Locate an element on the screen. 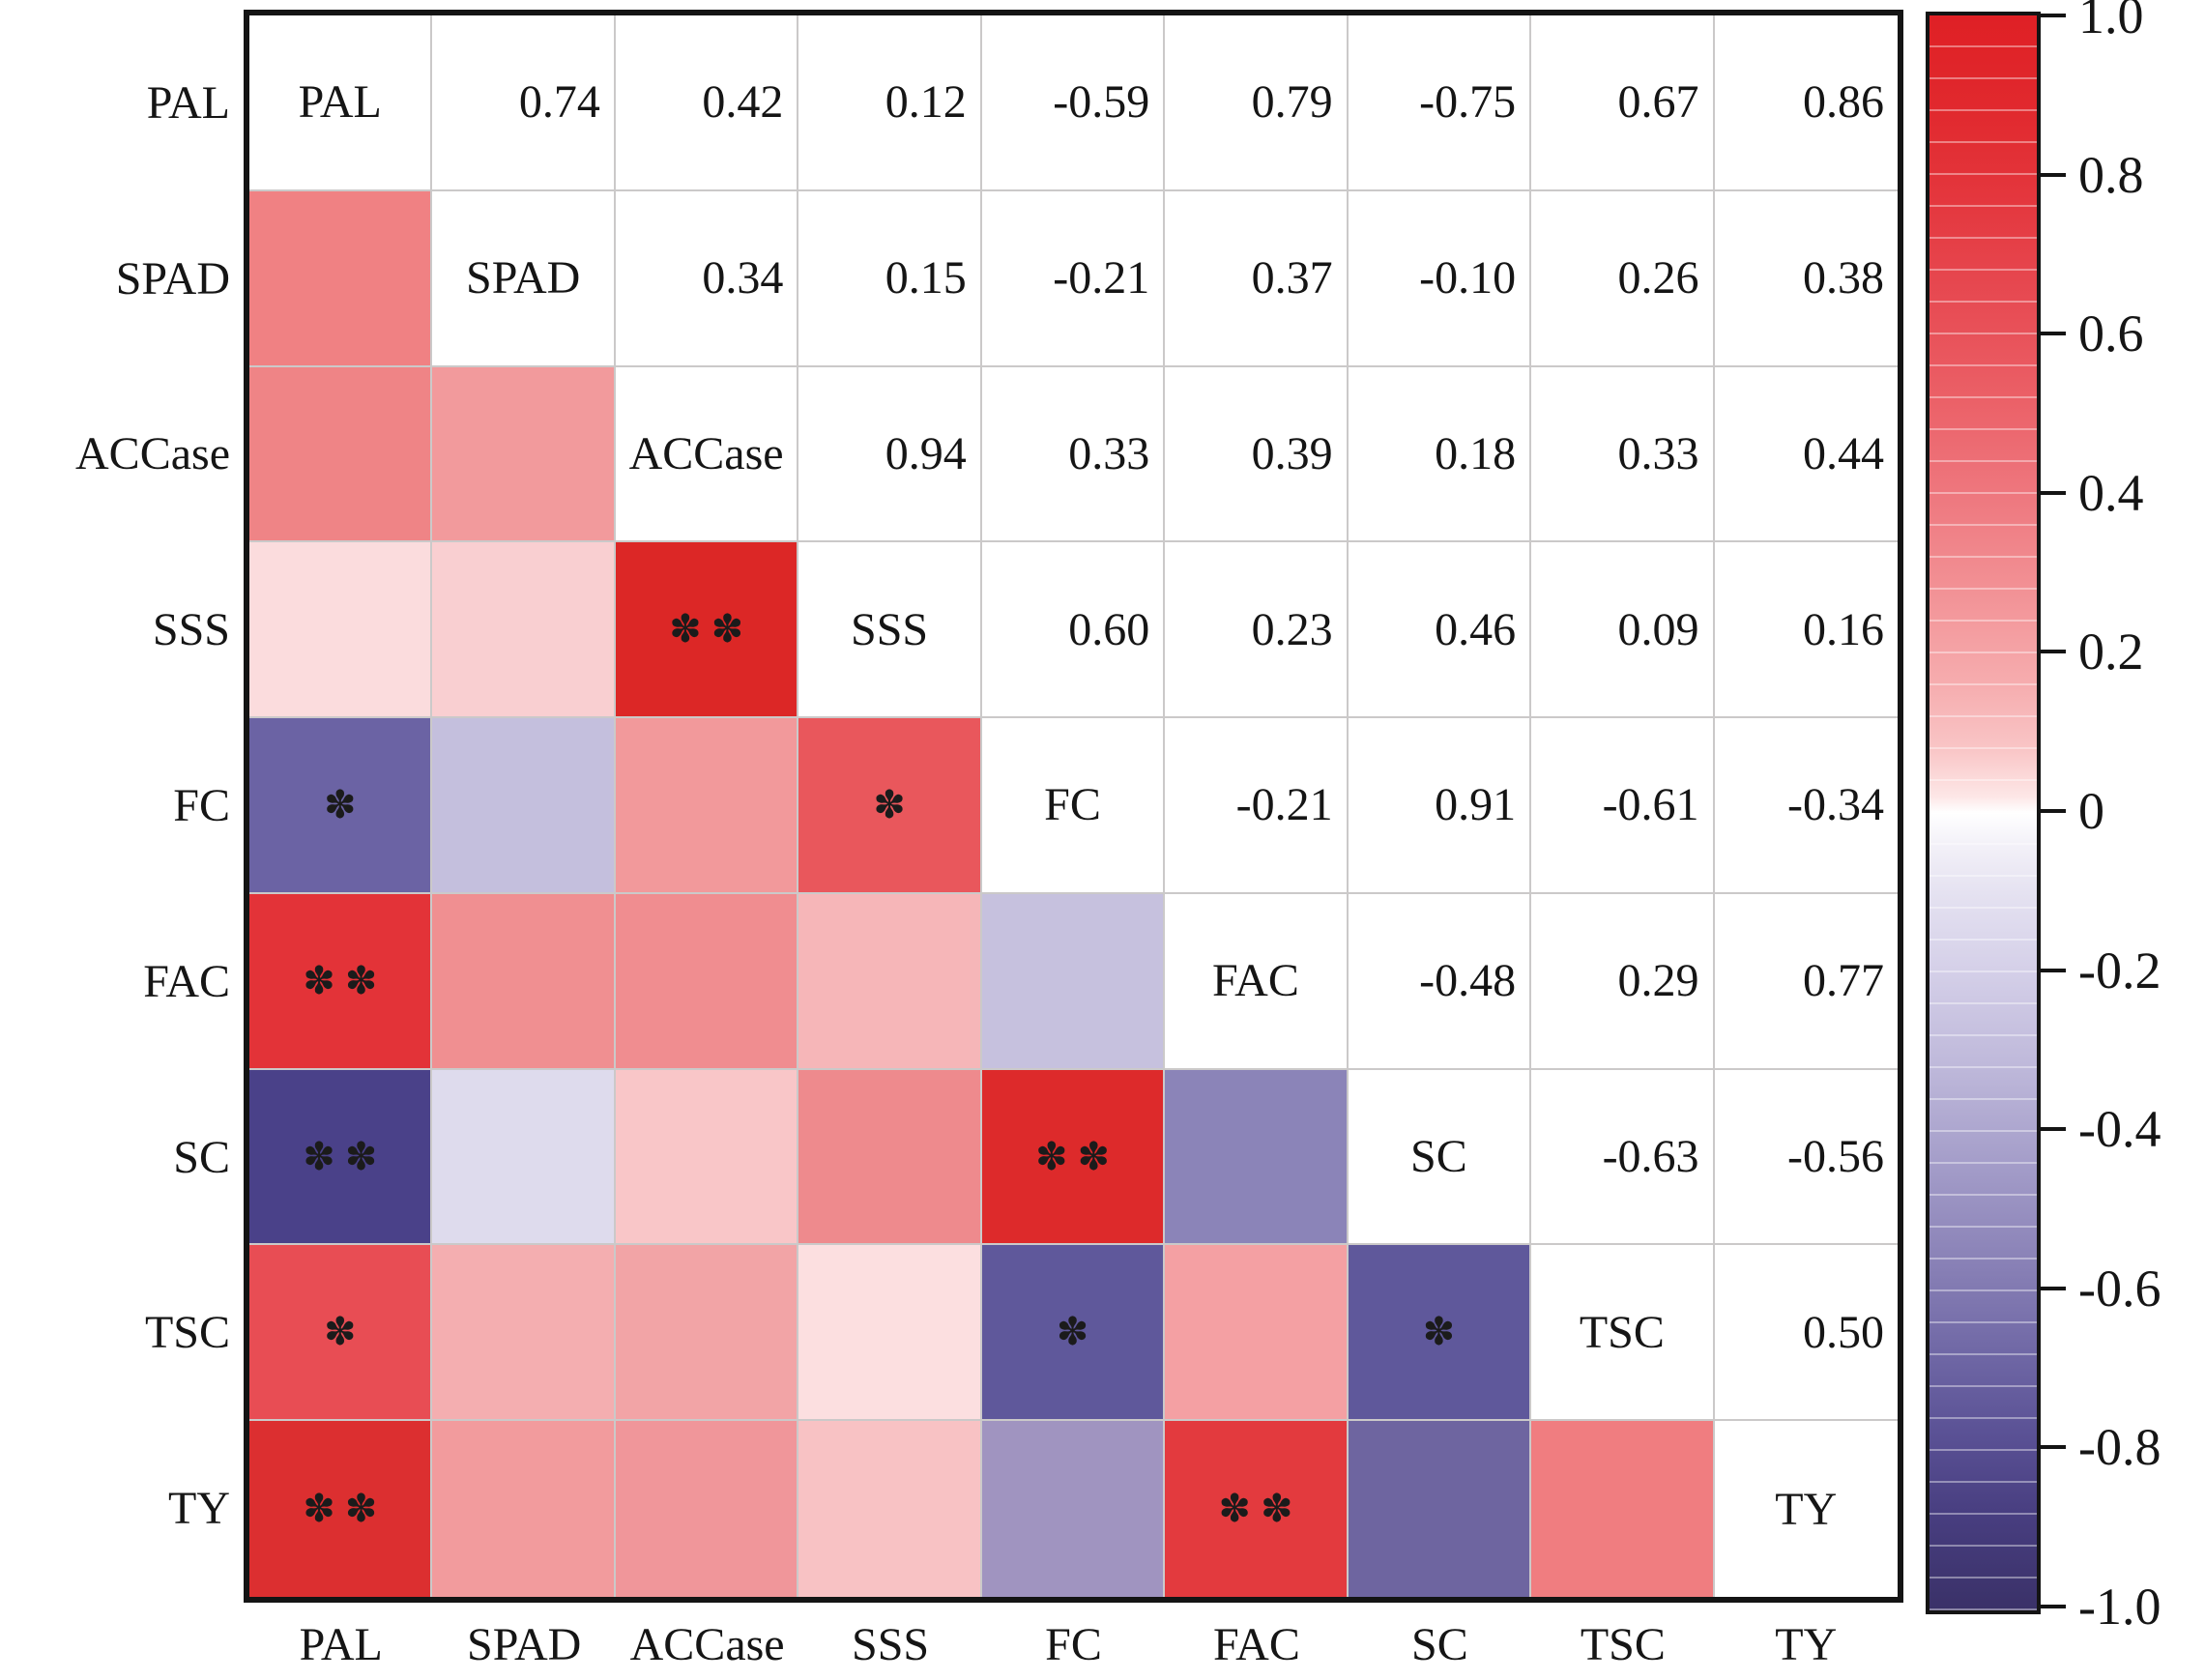 The height and width of the screenshot is (1680, 2205). matrix-cell-accase-sss: 0.94 is located at coordinates (890, 455).